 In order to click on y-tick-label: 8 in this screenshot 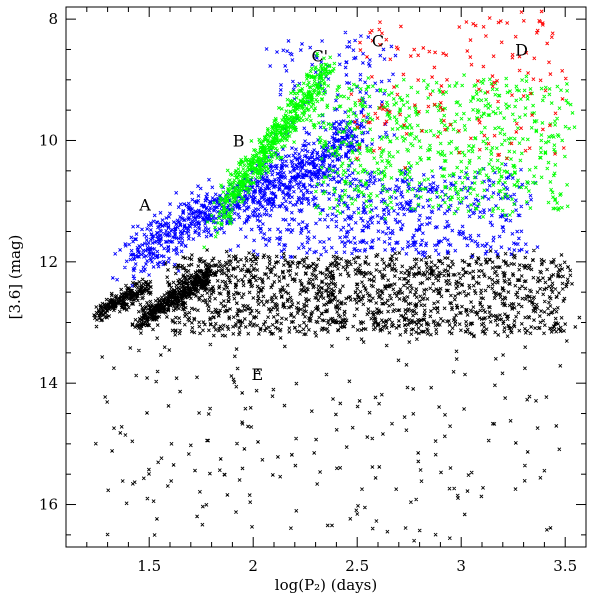, I will do `click(53, 19)`.